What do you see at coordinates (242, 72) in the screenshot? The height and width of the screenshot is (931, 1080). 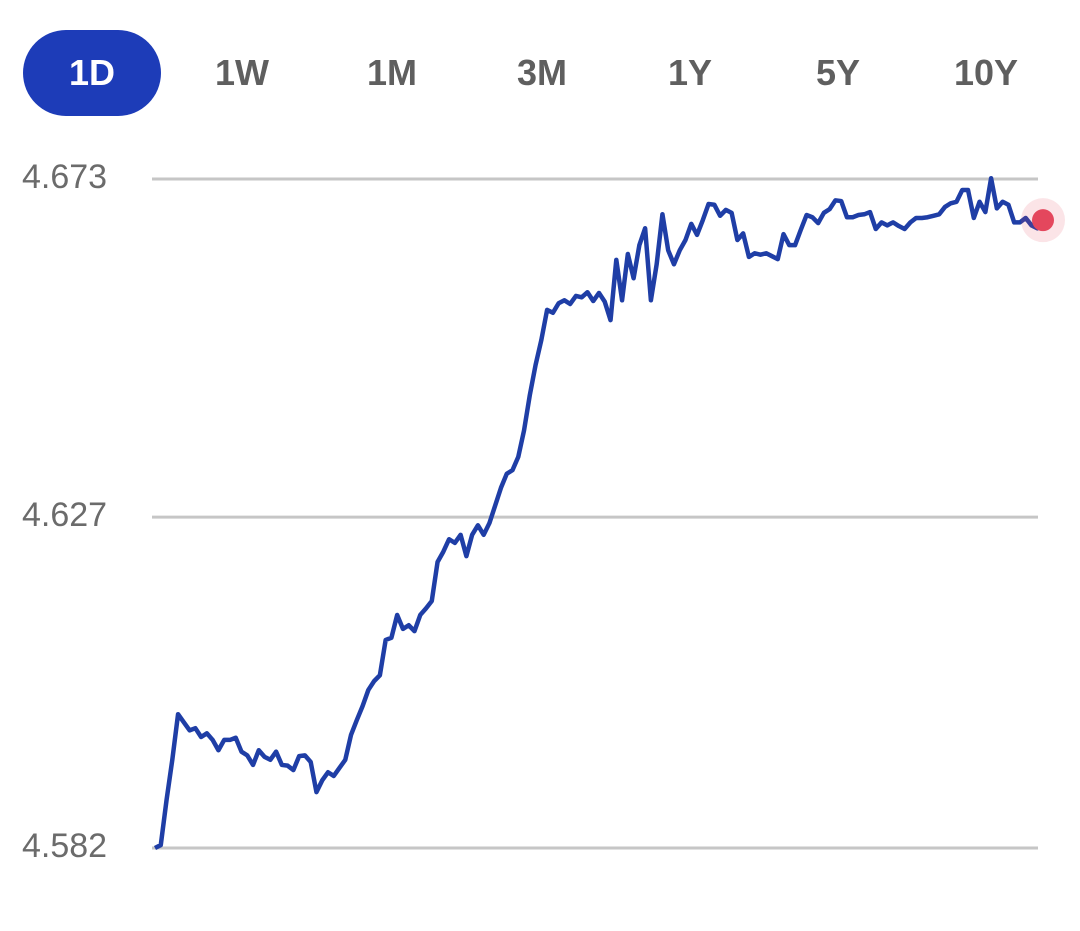 I see `range-tab: 1W` at bounding box center [242, 72].